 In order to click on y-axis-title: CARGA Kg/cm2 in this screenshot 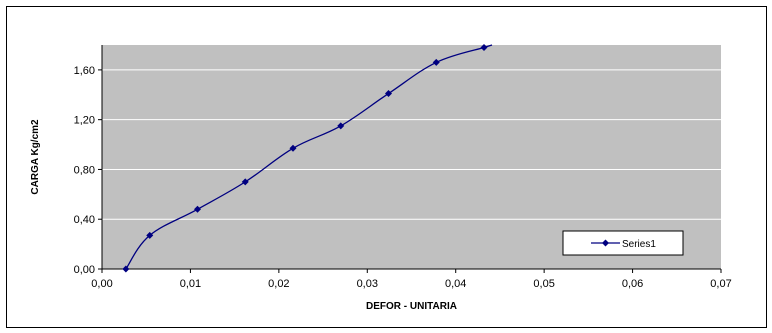, I will do `click(35, 157)`.